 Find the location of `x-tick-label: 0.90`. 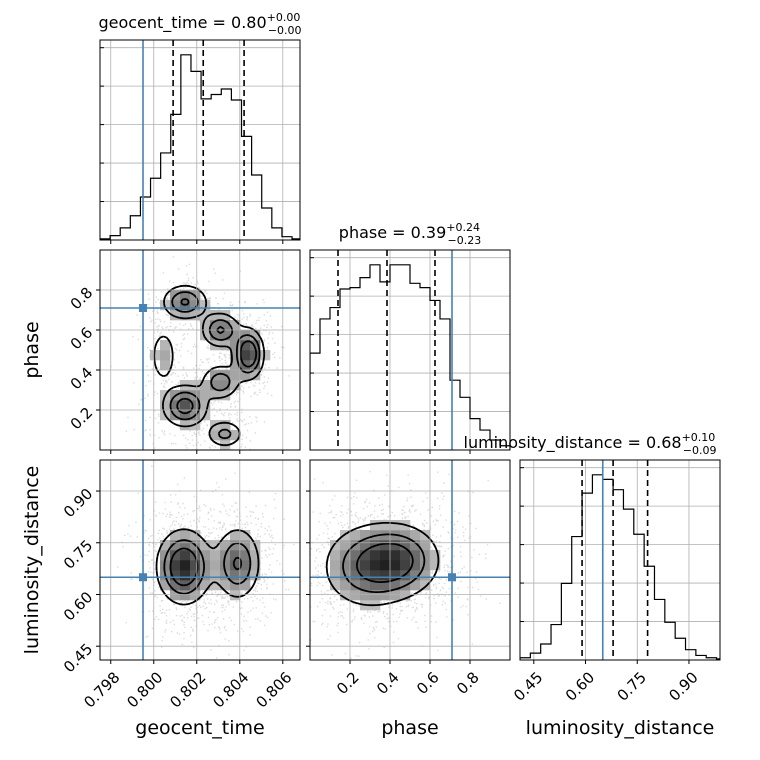

x-tick-label: 0.90 is located at coordinates (683, 686).